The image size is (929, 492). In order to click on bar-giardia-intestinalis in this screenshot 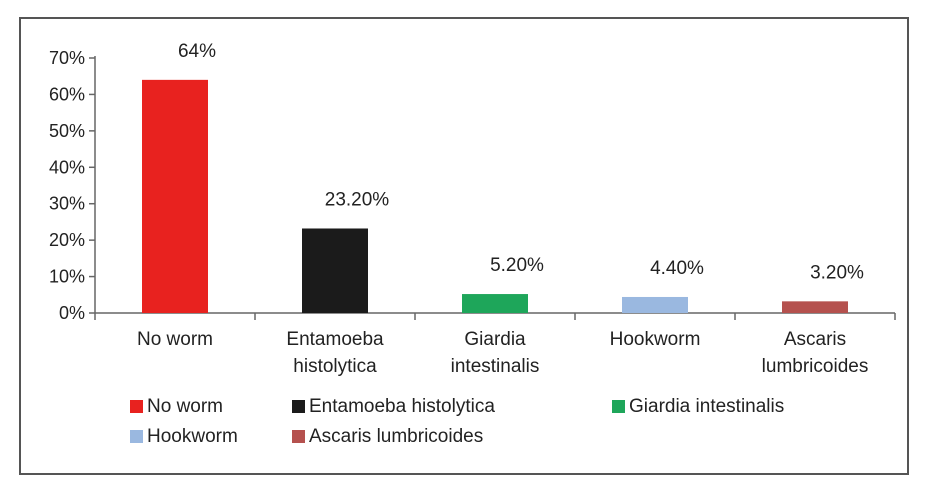, I will do `click(495, 303)`.